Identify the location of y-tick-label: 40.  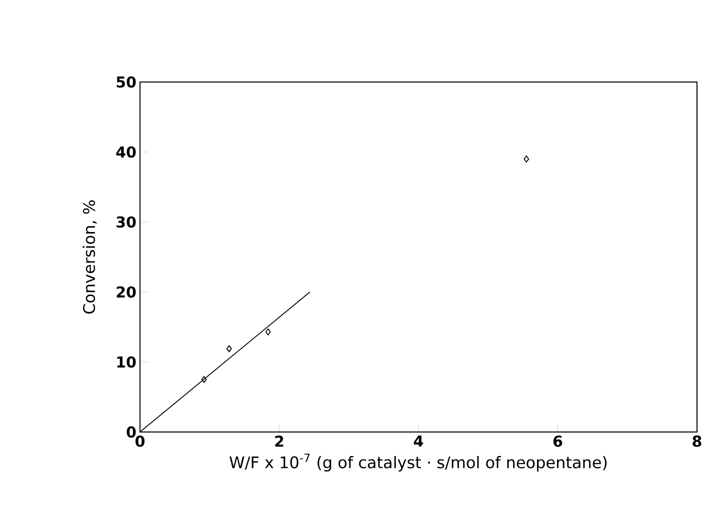
(126, 152).